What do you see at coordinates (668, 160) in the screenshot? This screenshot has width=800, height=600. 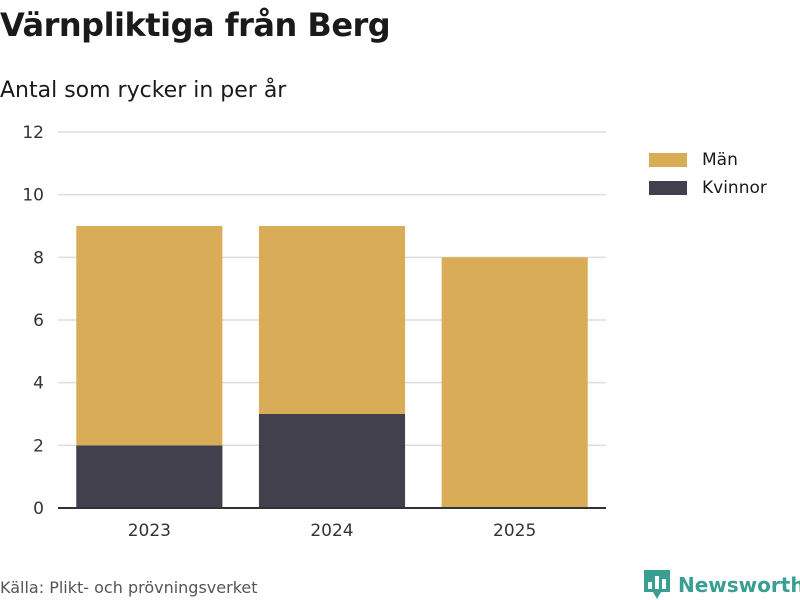 I see `legend-swatch-man` at bounding box center [668, 160].